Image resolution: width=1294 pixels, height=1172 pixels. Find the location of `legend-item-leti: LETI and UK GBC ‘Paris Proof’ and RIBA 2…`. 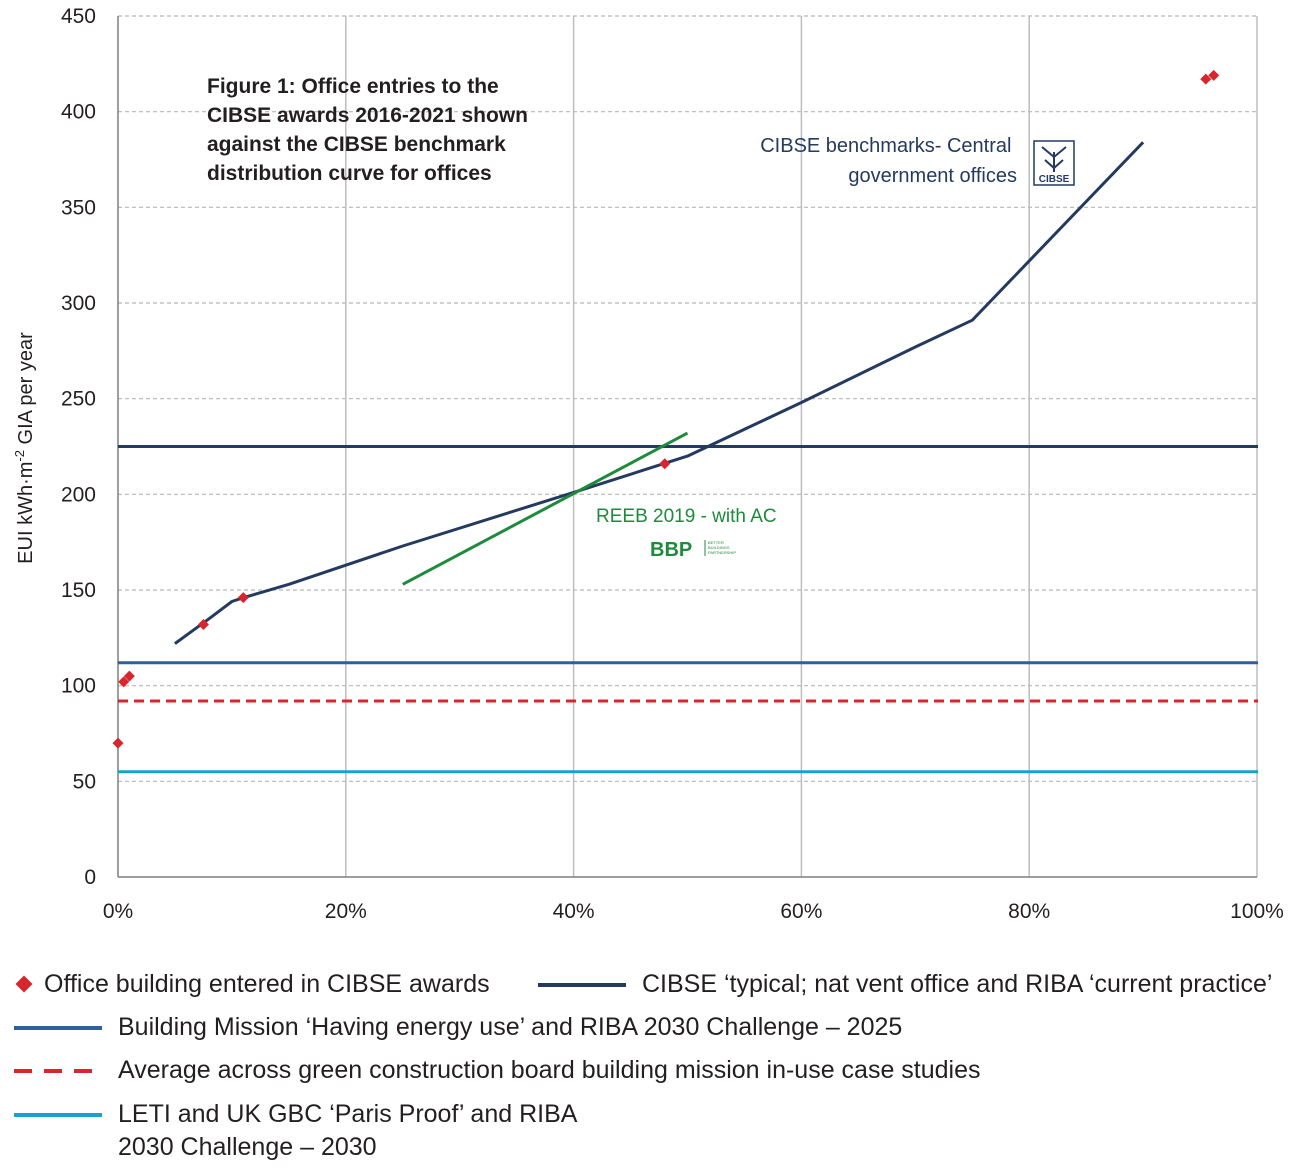

legend-item-leti: LETI and UK GBC ‘Paris Proof’ and RIBA 2… is located at coordinates (295, 1131).